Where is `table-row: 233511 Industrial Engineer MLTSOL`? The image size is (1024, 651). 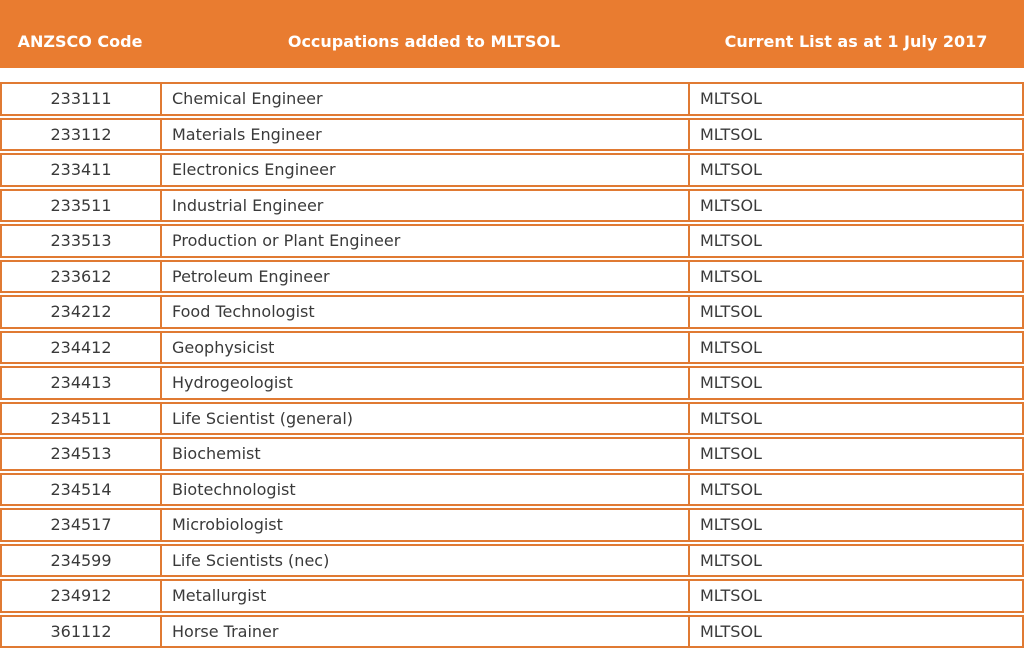 table-row: 233511 Industrial Engineer MLTSOL is located at coordinates (512, 205).